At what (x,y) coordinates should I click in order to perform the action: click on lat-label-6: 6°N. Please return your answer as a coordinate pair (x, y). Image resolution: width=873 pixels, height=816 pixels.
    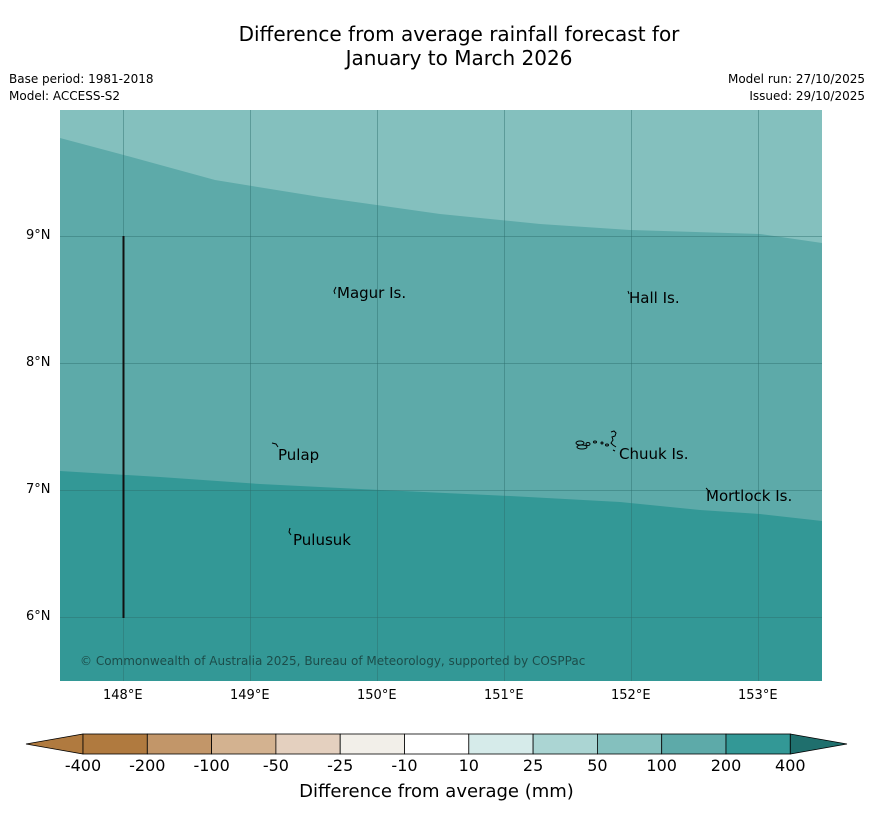
    Looking at the image, I should click on (38, 616).